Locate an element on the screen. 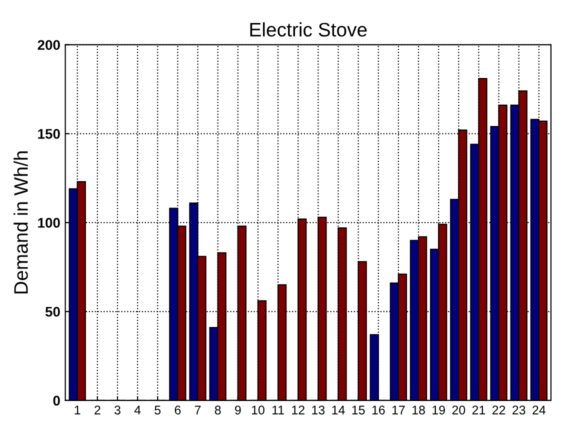  y-tick-label: 100 is located at coordinates (49, 223).